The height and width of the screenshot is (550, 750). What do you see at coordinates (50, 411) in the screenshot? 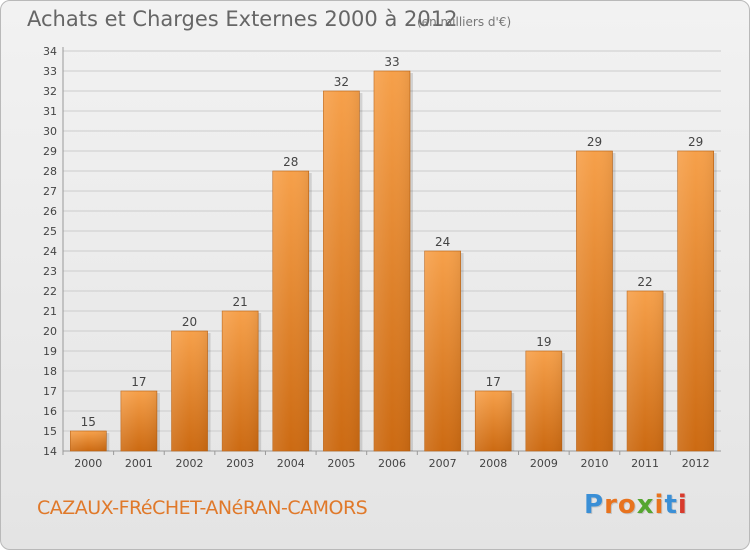
I see `y-tick-label: 16` at bounding box center [50, 411].